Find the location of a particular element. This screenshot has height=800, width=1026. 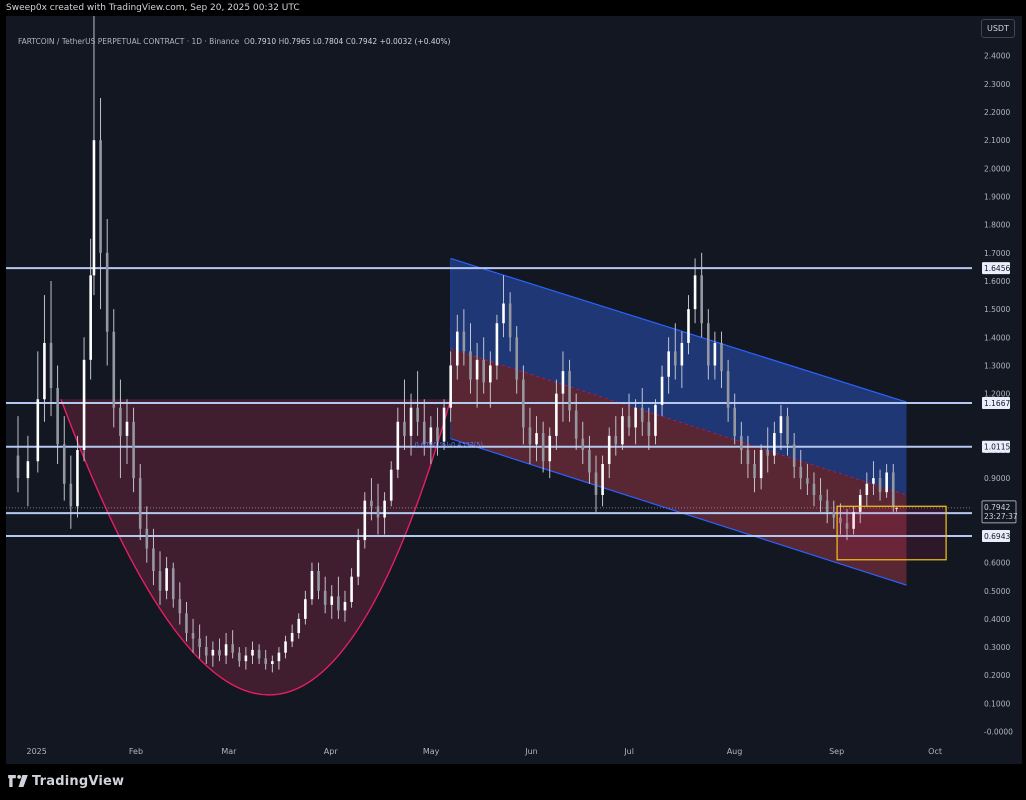

low-label: L is located at coordinates (315, 41).